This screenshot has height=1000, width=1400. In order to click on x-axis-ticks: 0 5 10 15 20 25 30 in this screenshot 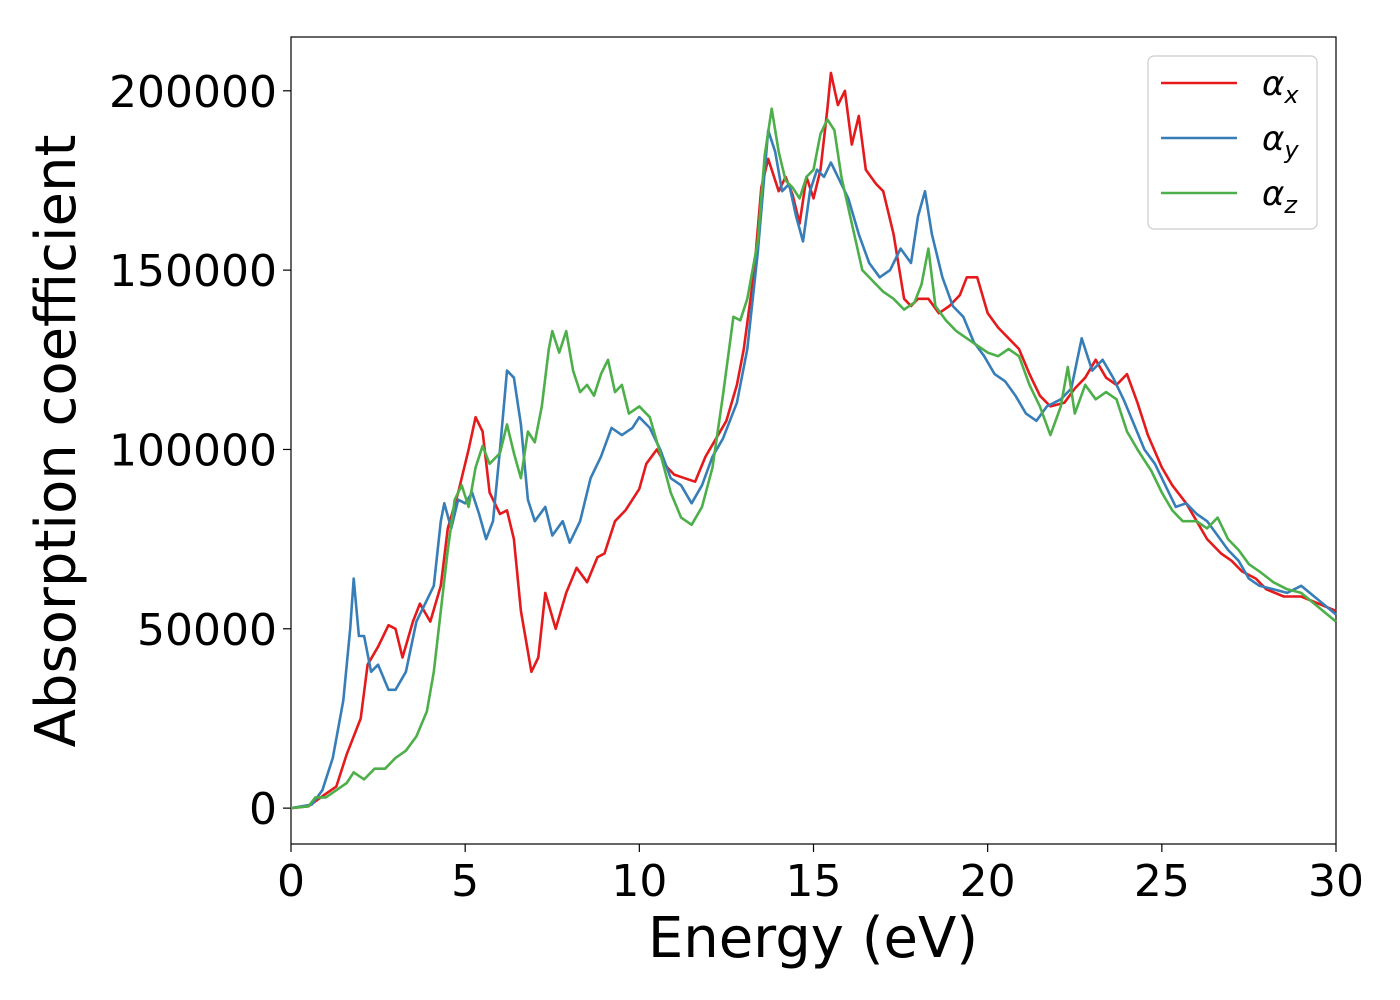, I will do `click(820, 875)`.